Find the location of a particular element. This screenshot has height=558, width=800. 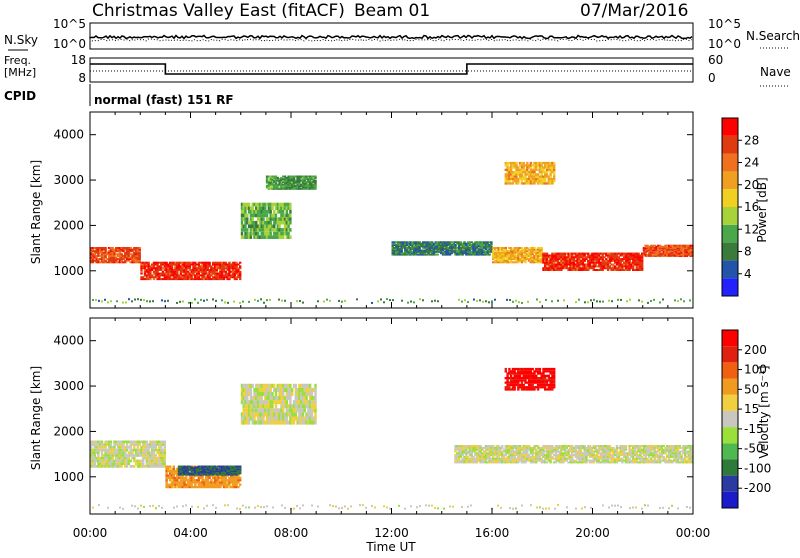

nsearch-tick-high: 10^5 is located at coordinates (724, 24).